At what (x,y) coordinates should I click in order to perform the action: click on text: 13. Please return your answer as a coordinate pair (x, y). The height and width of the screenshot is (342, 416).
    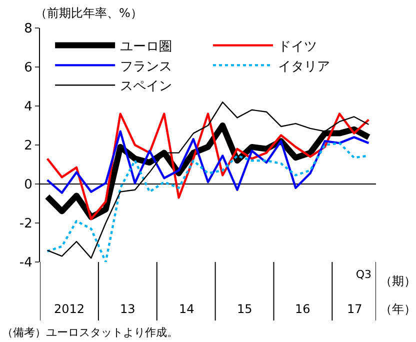
    Looking at the image, I should click on (128, 309).